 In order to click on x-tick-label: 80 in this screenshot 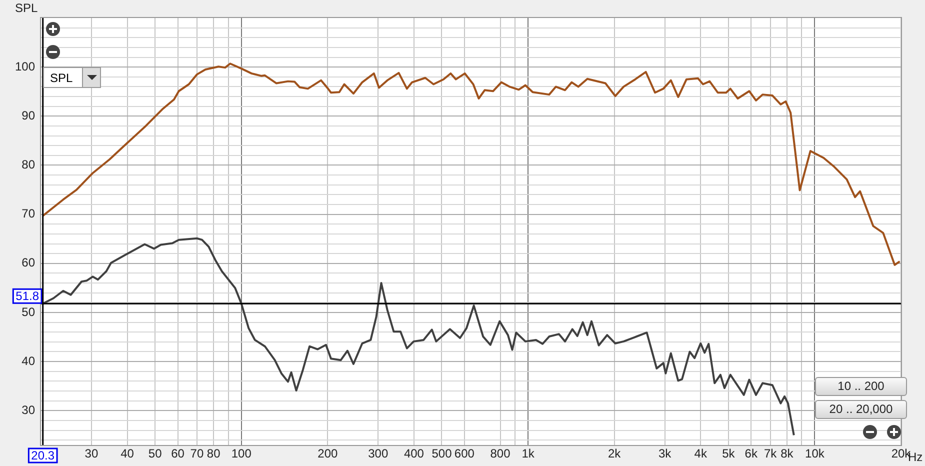, I will do `click(213, 453)`.